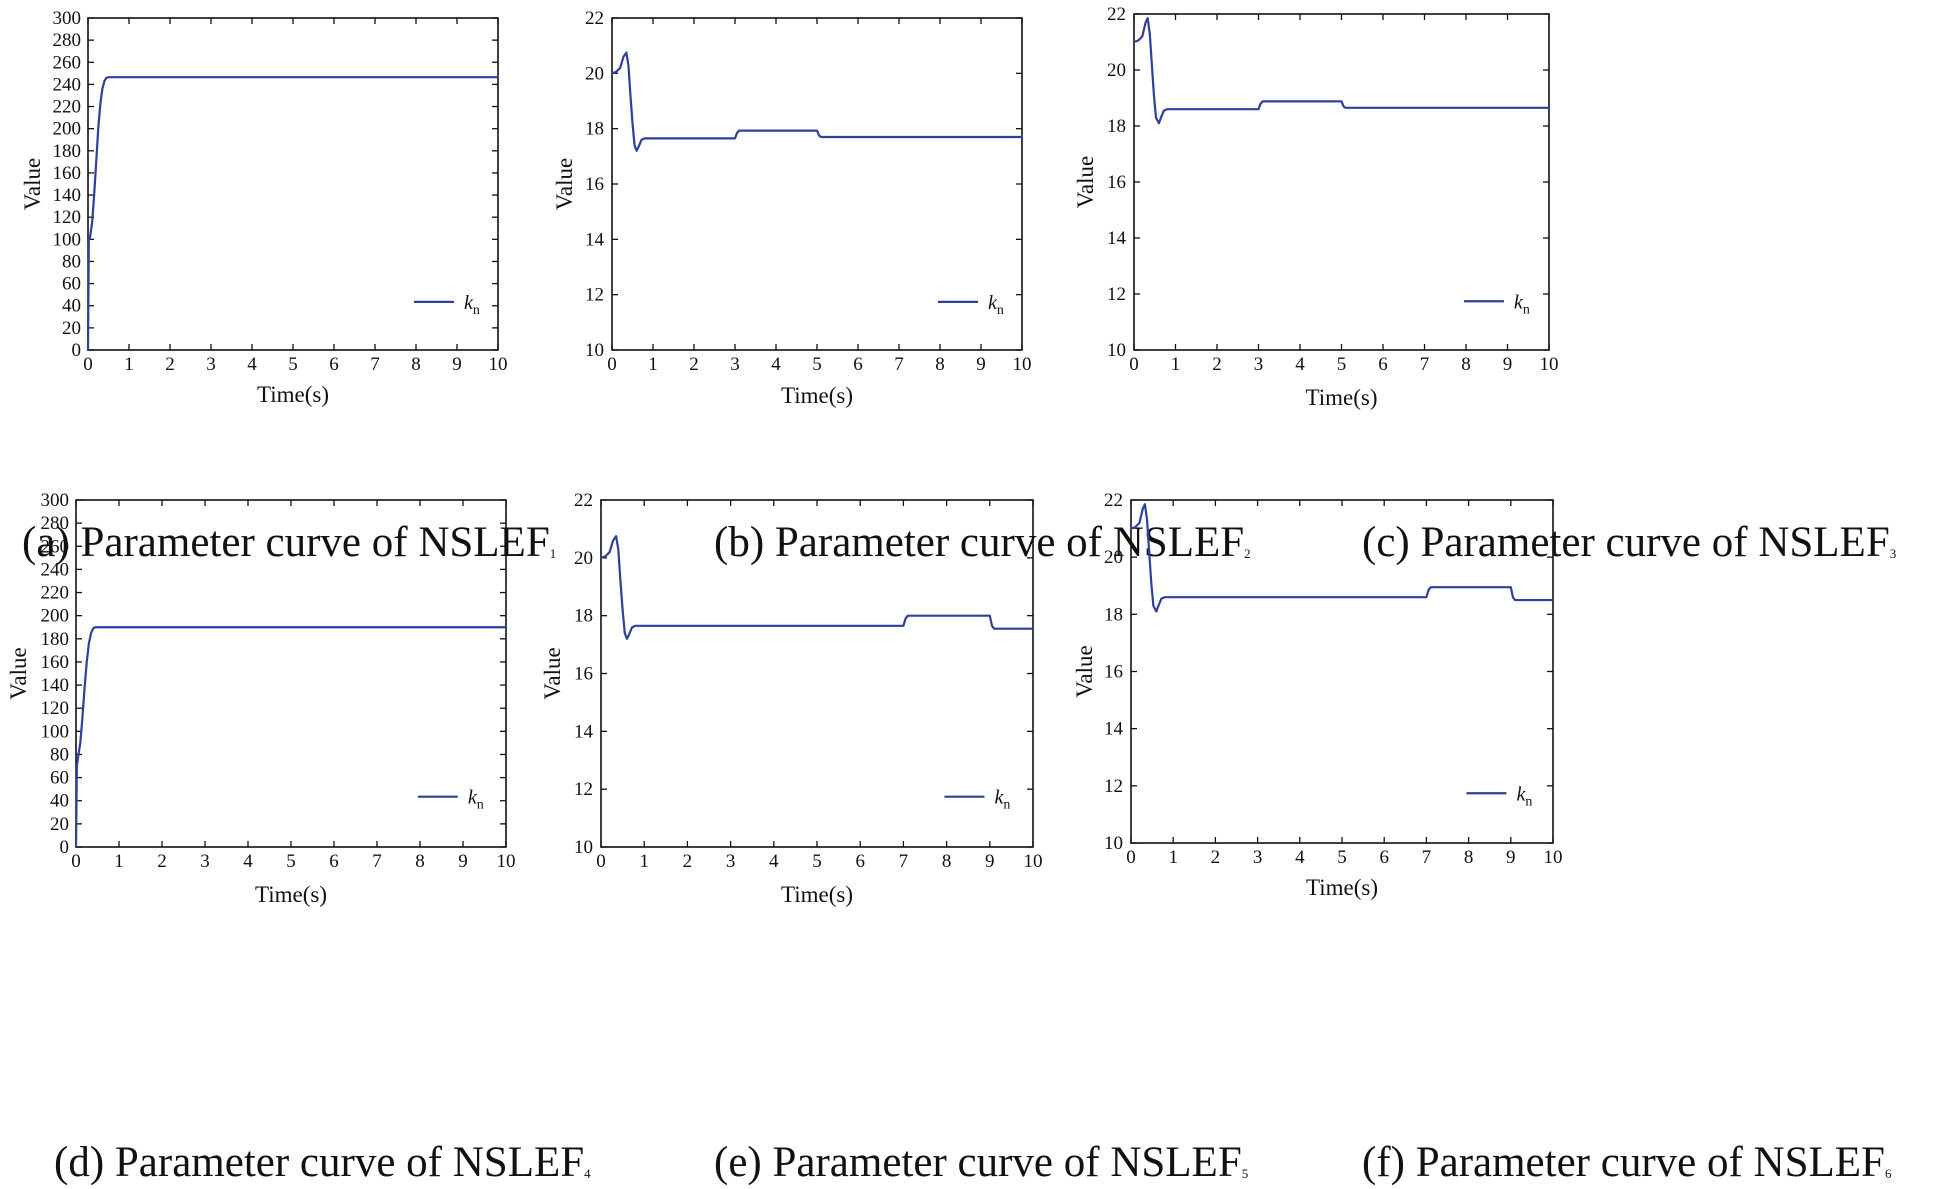 This screenshot has width=1938, height=1189. I want to click on x-tick-label-a-9: 9, so click(457, 364).